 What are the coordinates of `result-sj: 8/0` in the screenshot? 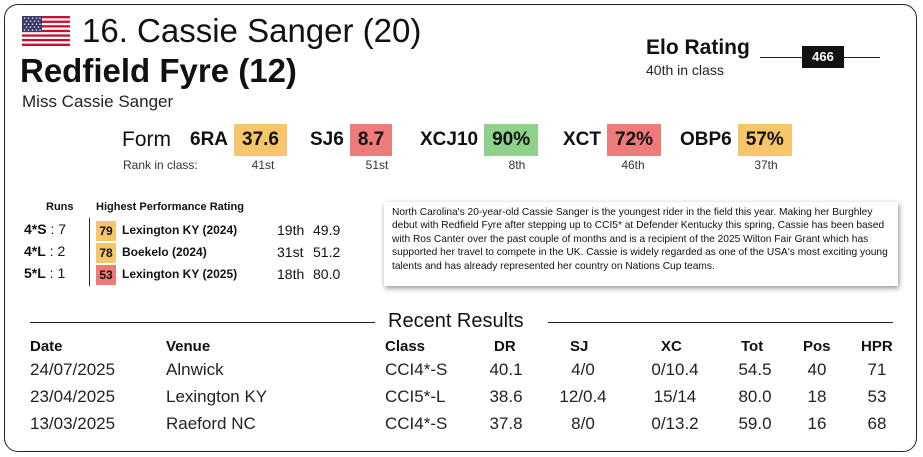 It's located at (583, 423).